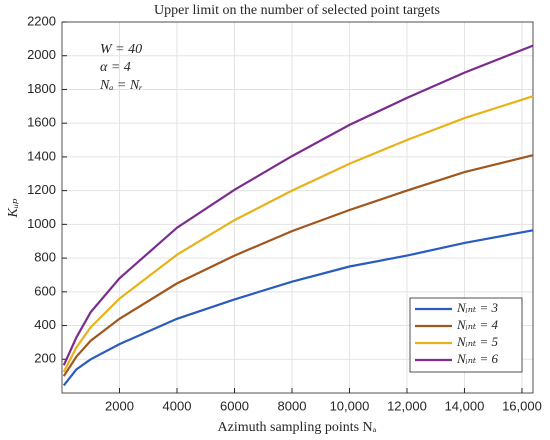  What do you see at coordinates (41, 155) in the screenshot?
I see `y-tick-label: 1400` at bounding box center [41, 155].